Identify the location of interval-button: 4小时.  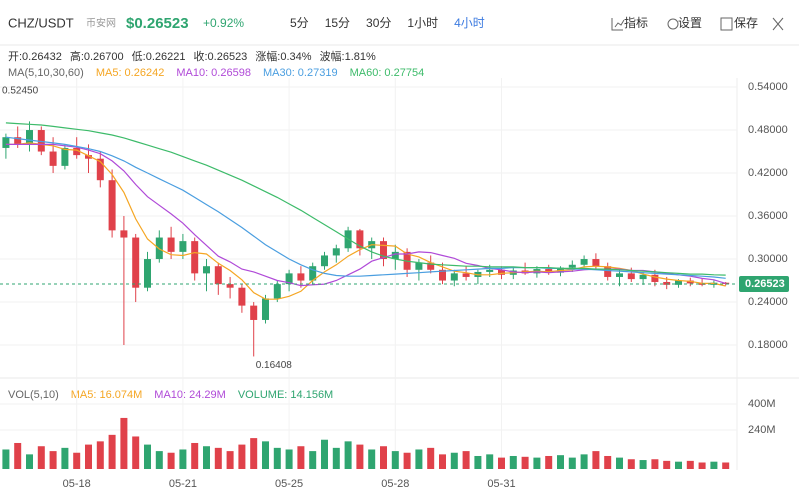
(469, 23).